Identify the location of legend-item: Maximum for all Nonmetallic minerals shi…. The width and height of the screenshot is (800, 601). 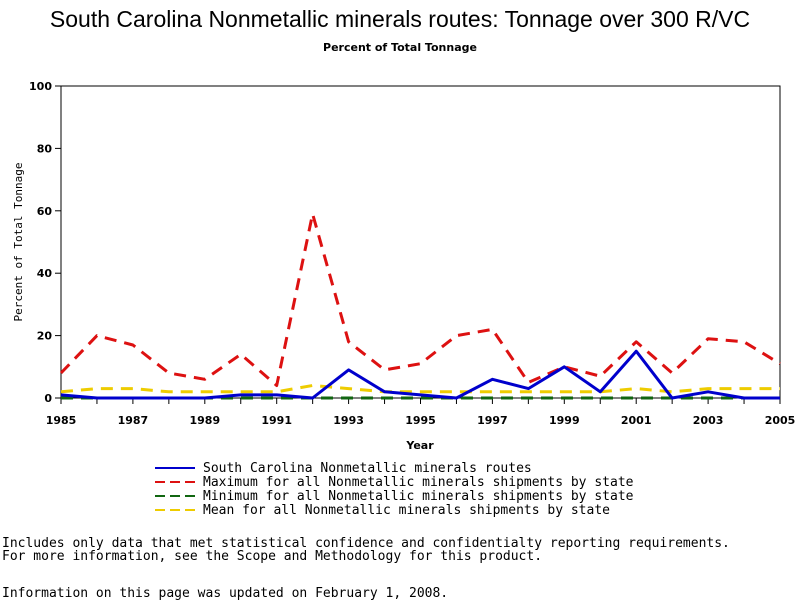
(394, 482).